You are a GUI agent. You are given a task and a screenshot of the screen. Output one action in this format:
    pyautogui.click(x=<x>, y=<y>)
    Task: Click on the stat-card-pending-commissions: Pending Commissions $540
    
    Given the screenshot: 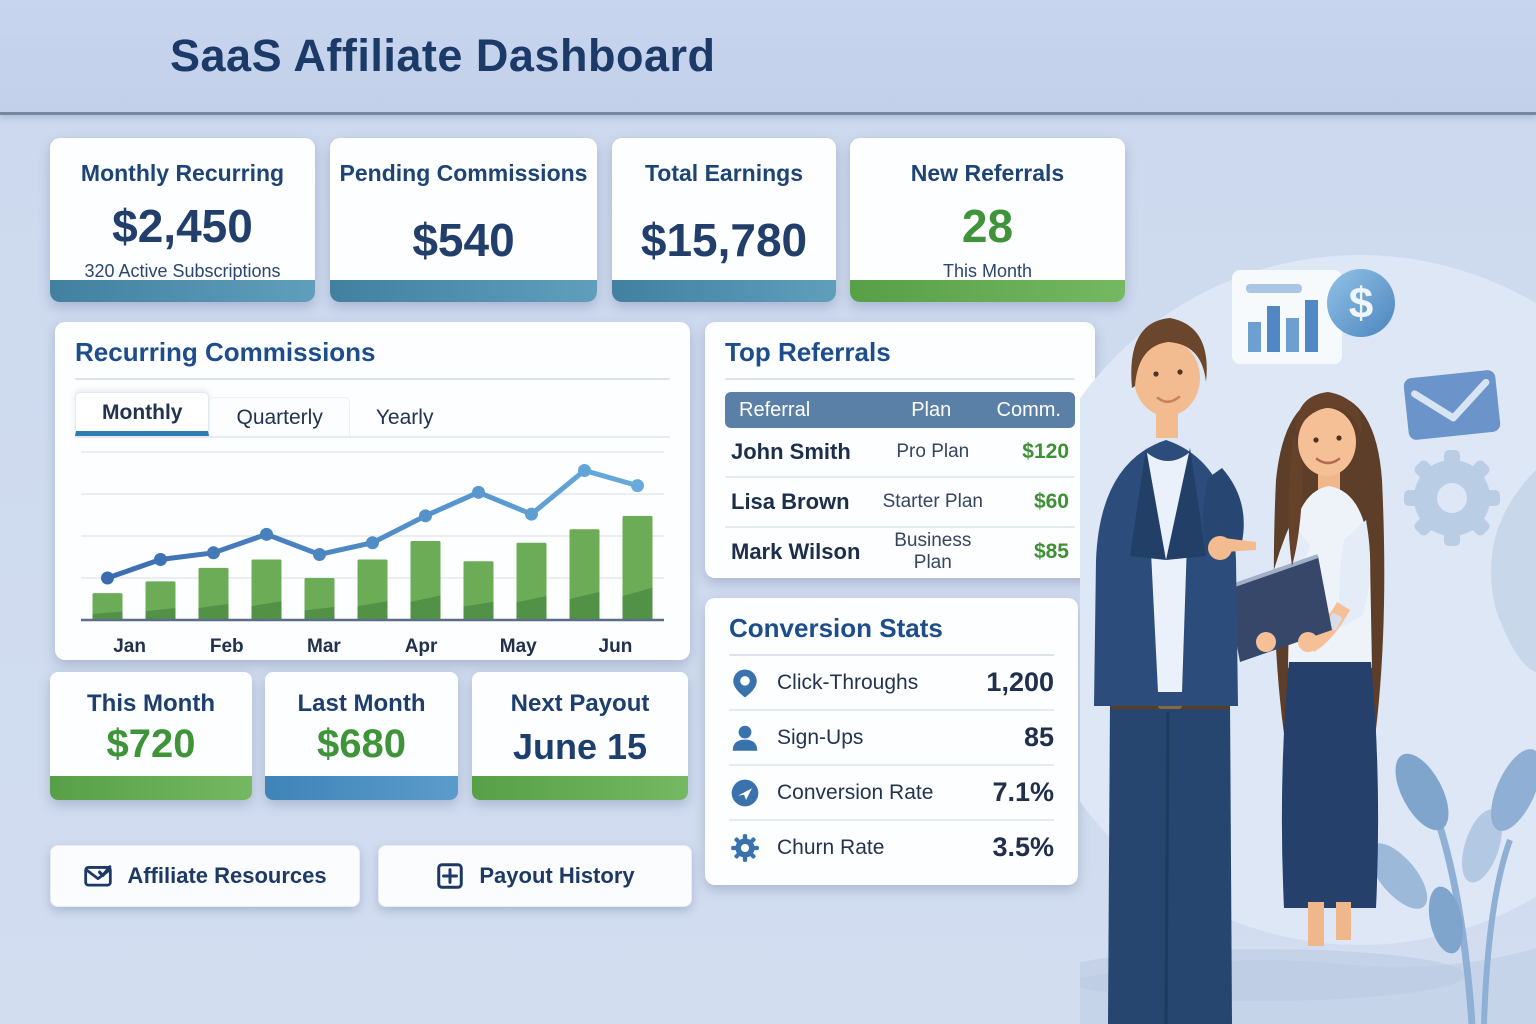 What is the action you would take?
    pyautogui.click(x=463, y=220)
    